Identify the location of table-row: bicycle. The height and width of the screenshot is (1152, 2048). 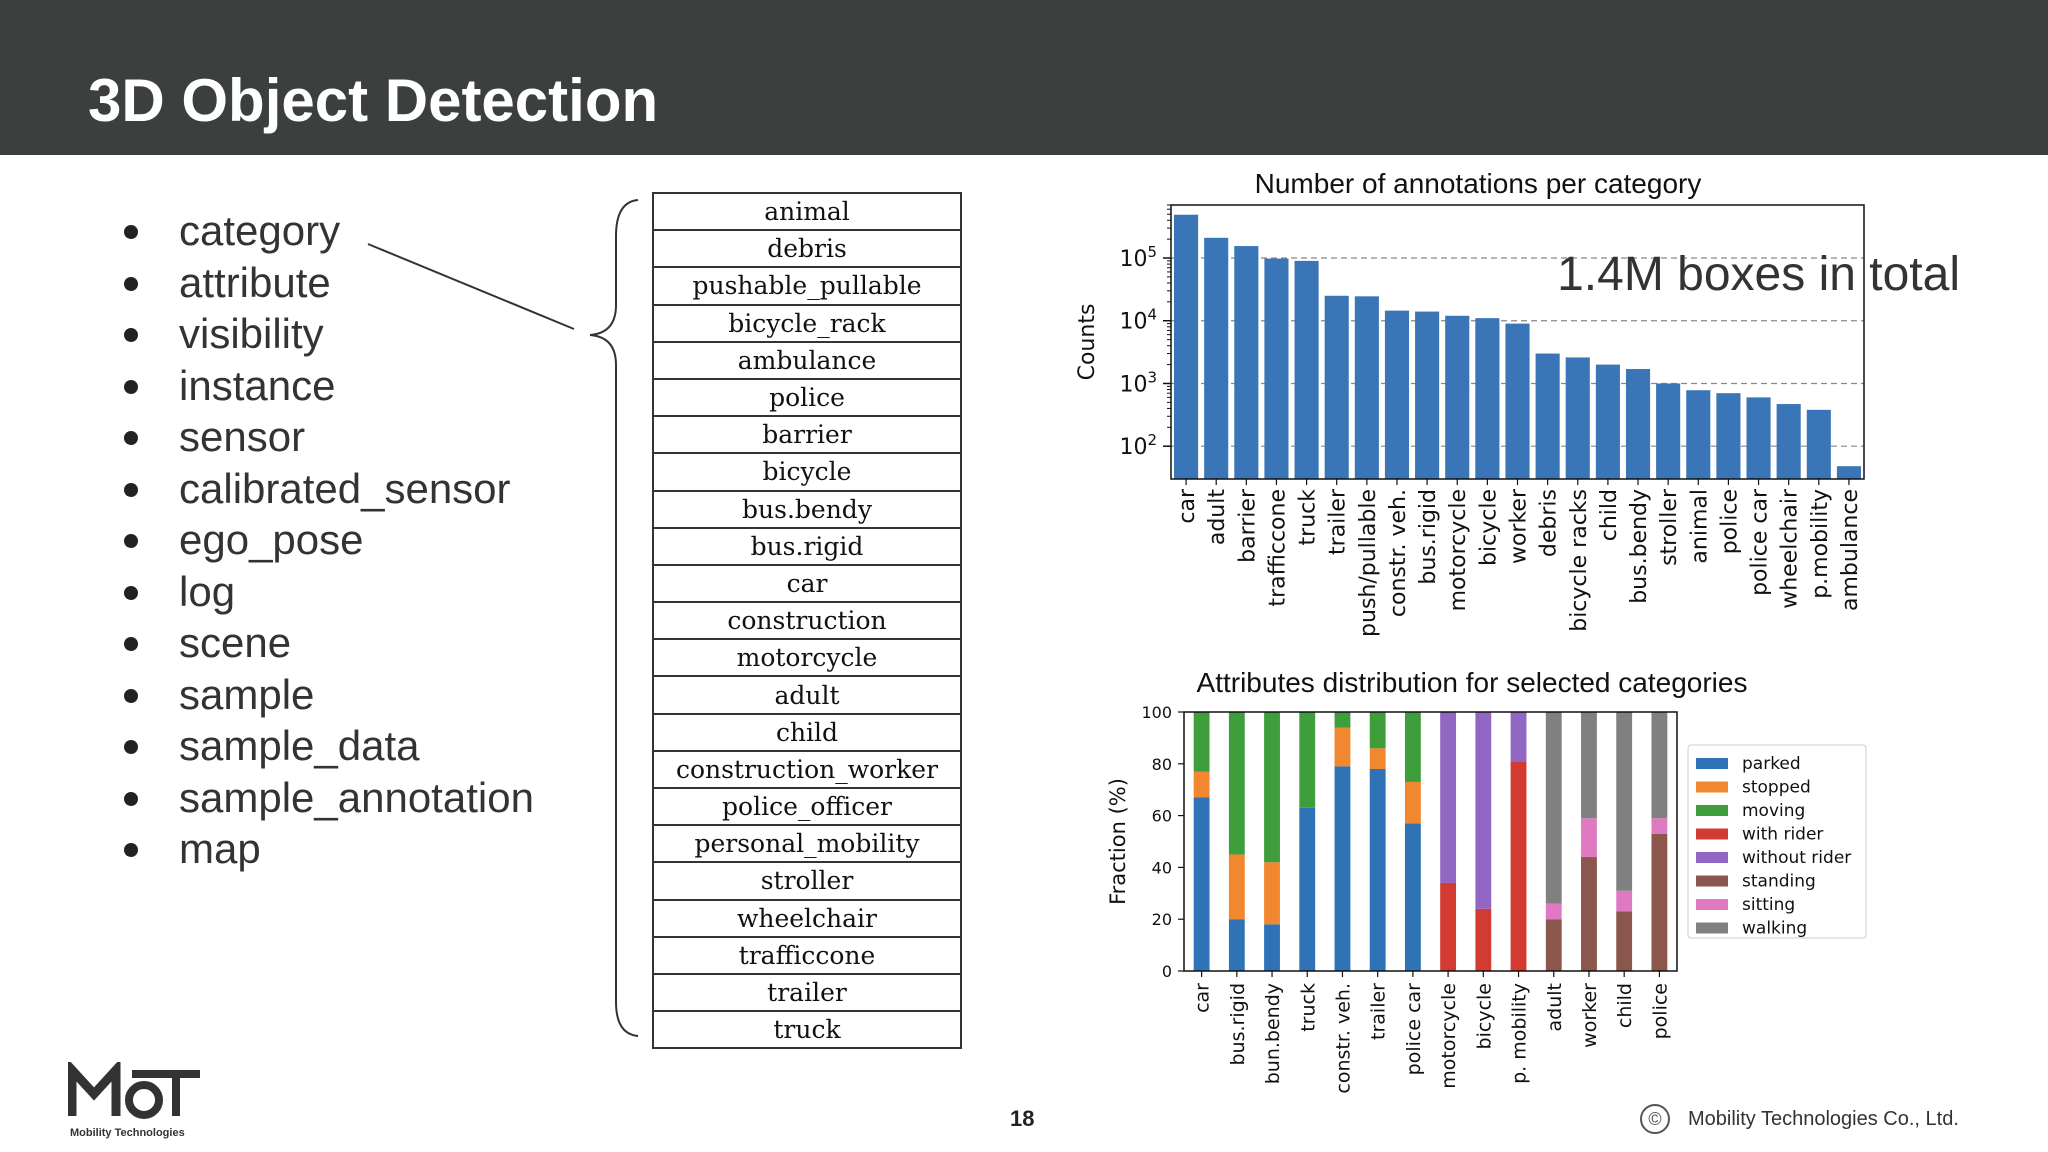
(807, 472).